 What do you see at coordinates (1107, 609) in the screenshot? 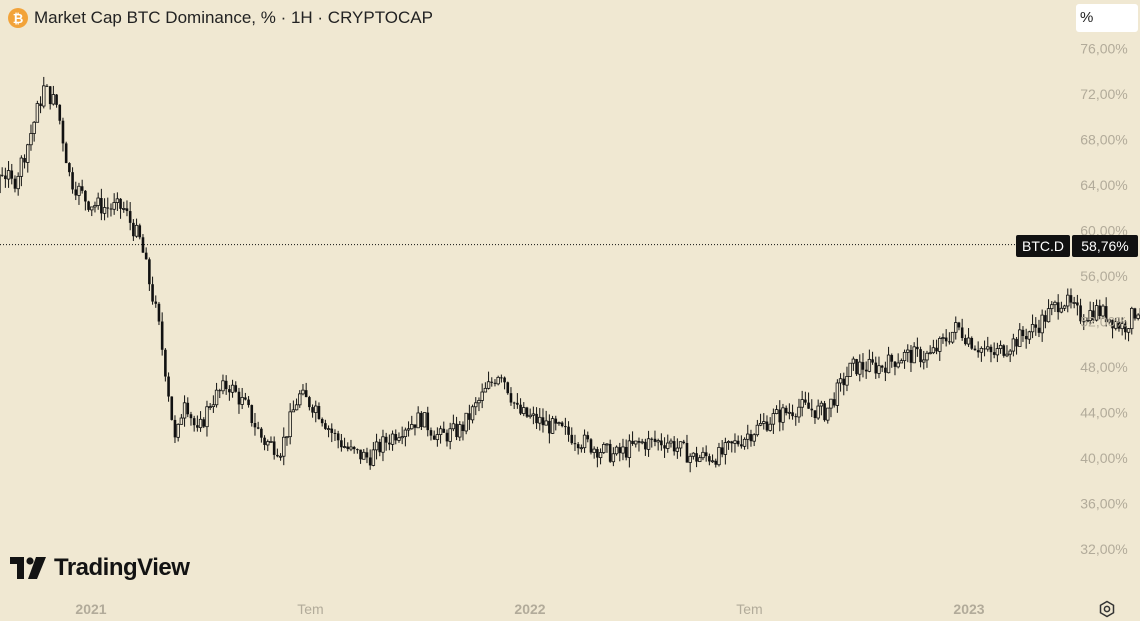
I see `settings-icon` at bounding box center [1107, 609].